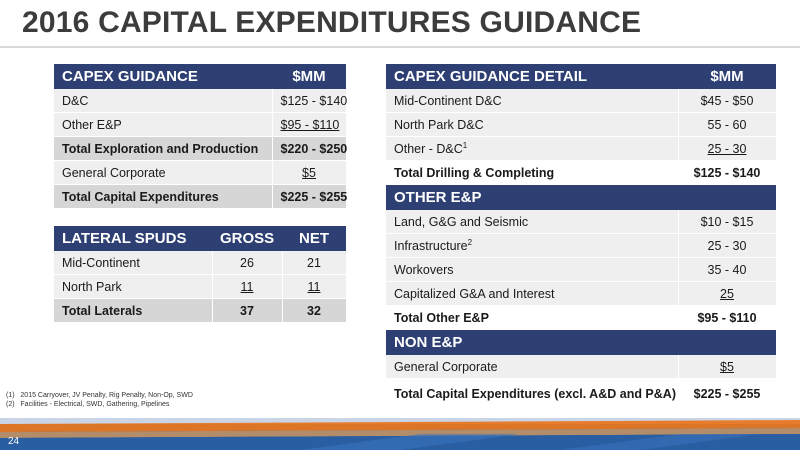 This screenshot has width=800, height=450. Describe the element at coordinates (532, 222) in the screenshot. I see `row-label: Land, G&G and Seismic` at that location.